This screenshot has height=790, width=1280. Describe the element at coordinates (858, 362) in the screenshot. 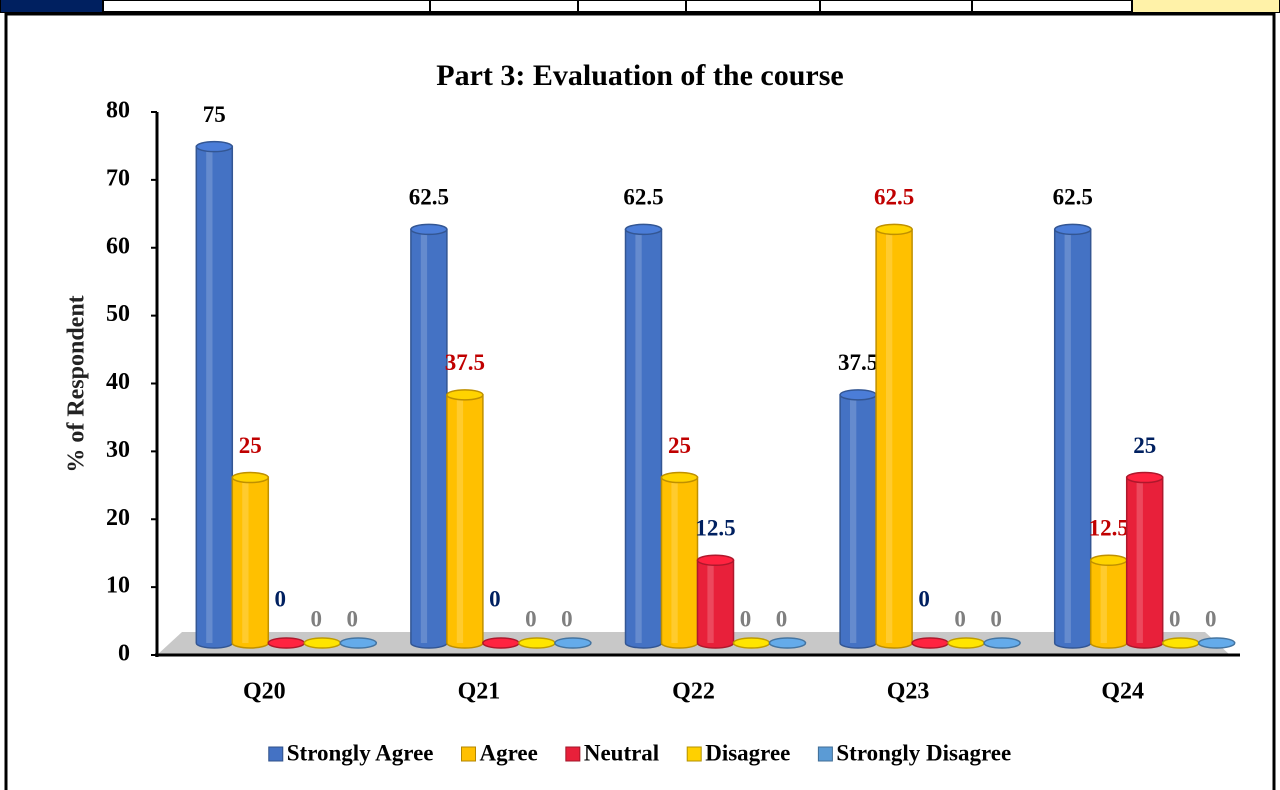

I see `data-label: 37.5` at that location.